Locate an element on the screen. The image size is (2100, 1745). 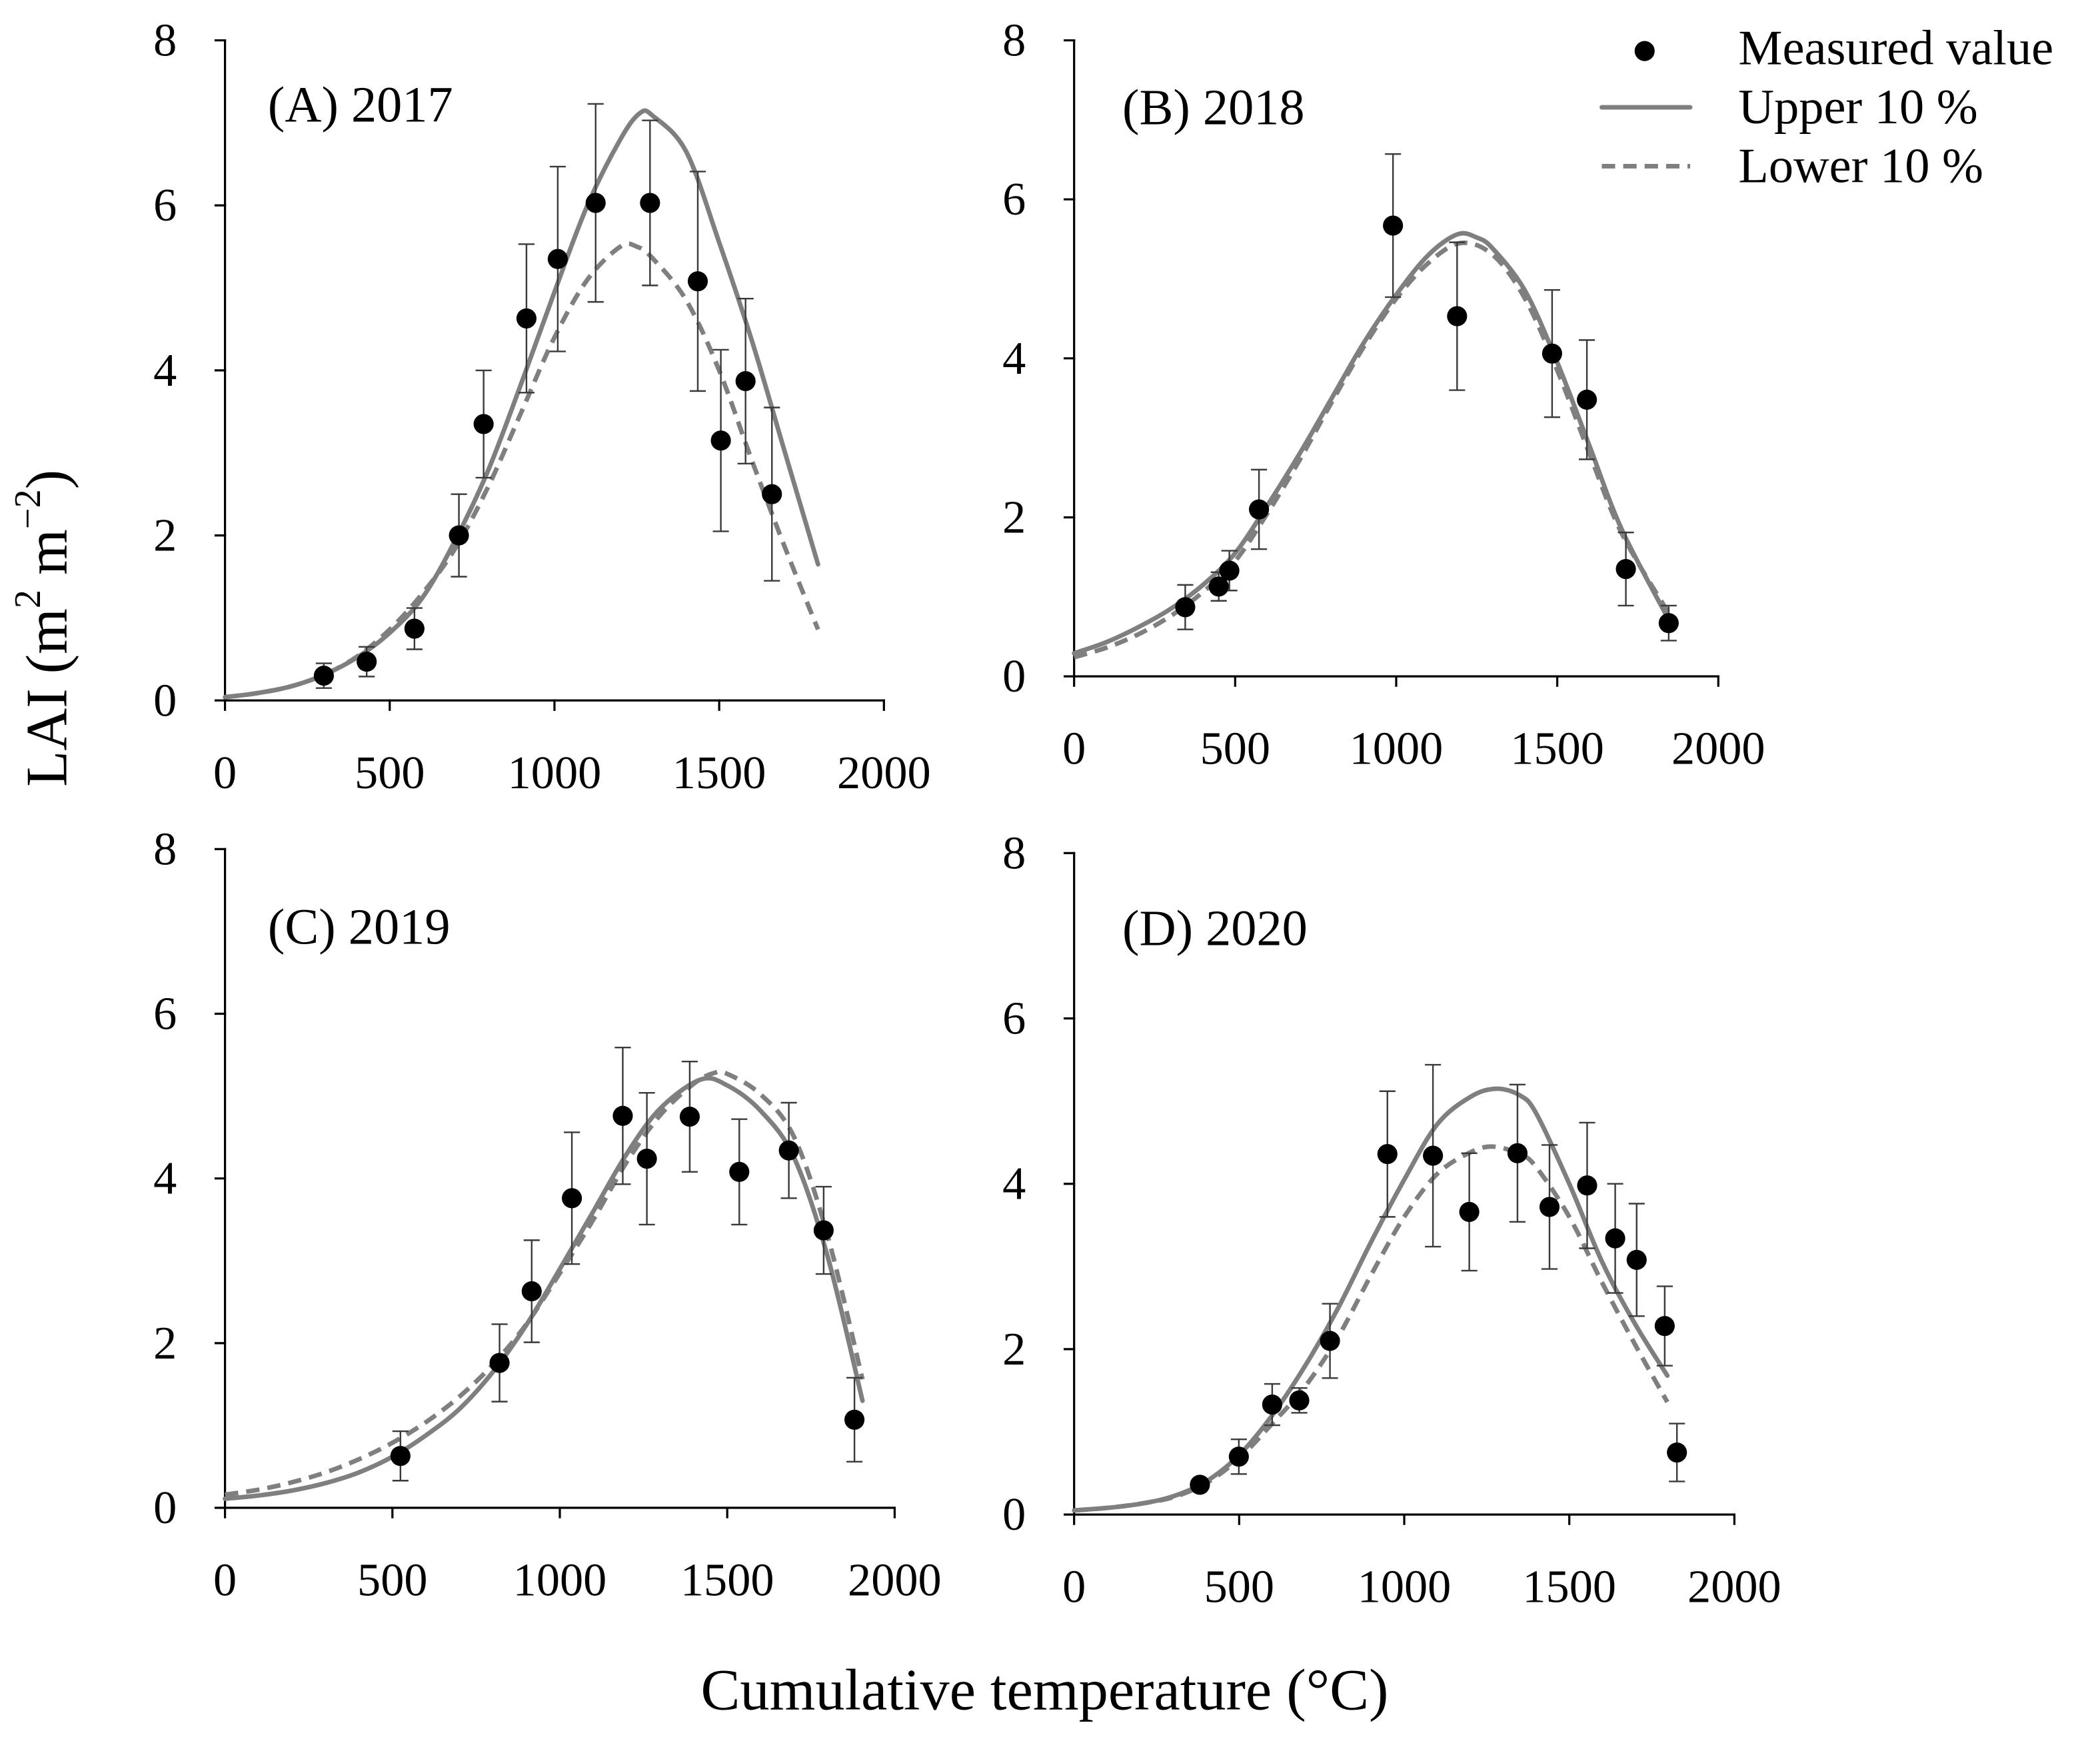
upper-10-curve is located at coordinates (544, 1288).